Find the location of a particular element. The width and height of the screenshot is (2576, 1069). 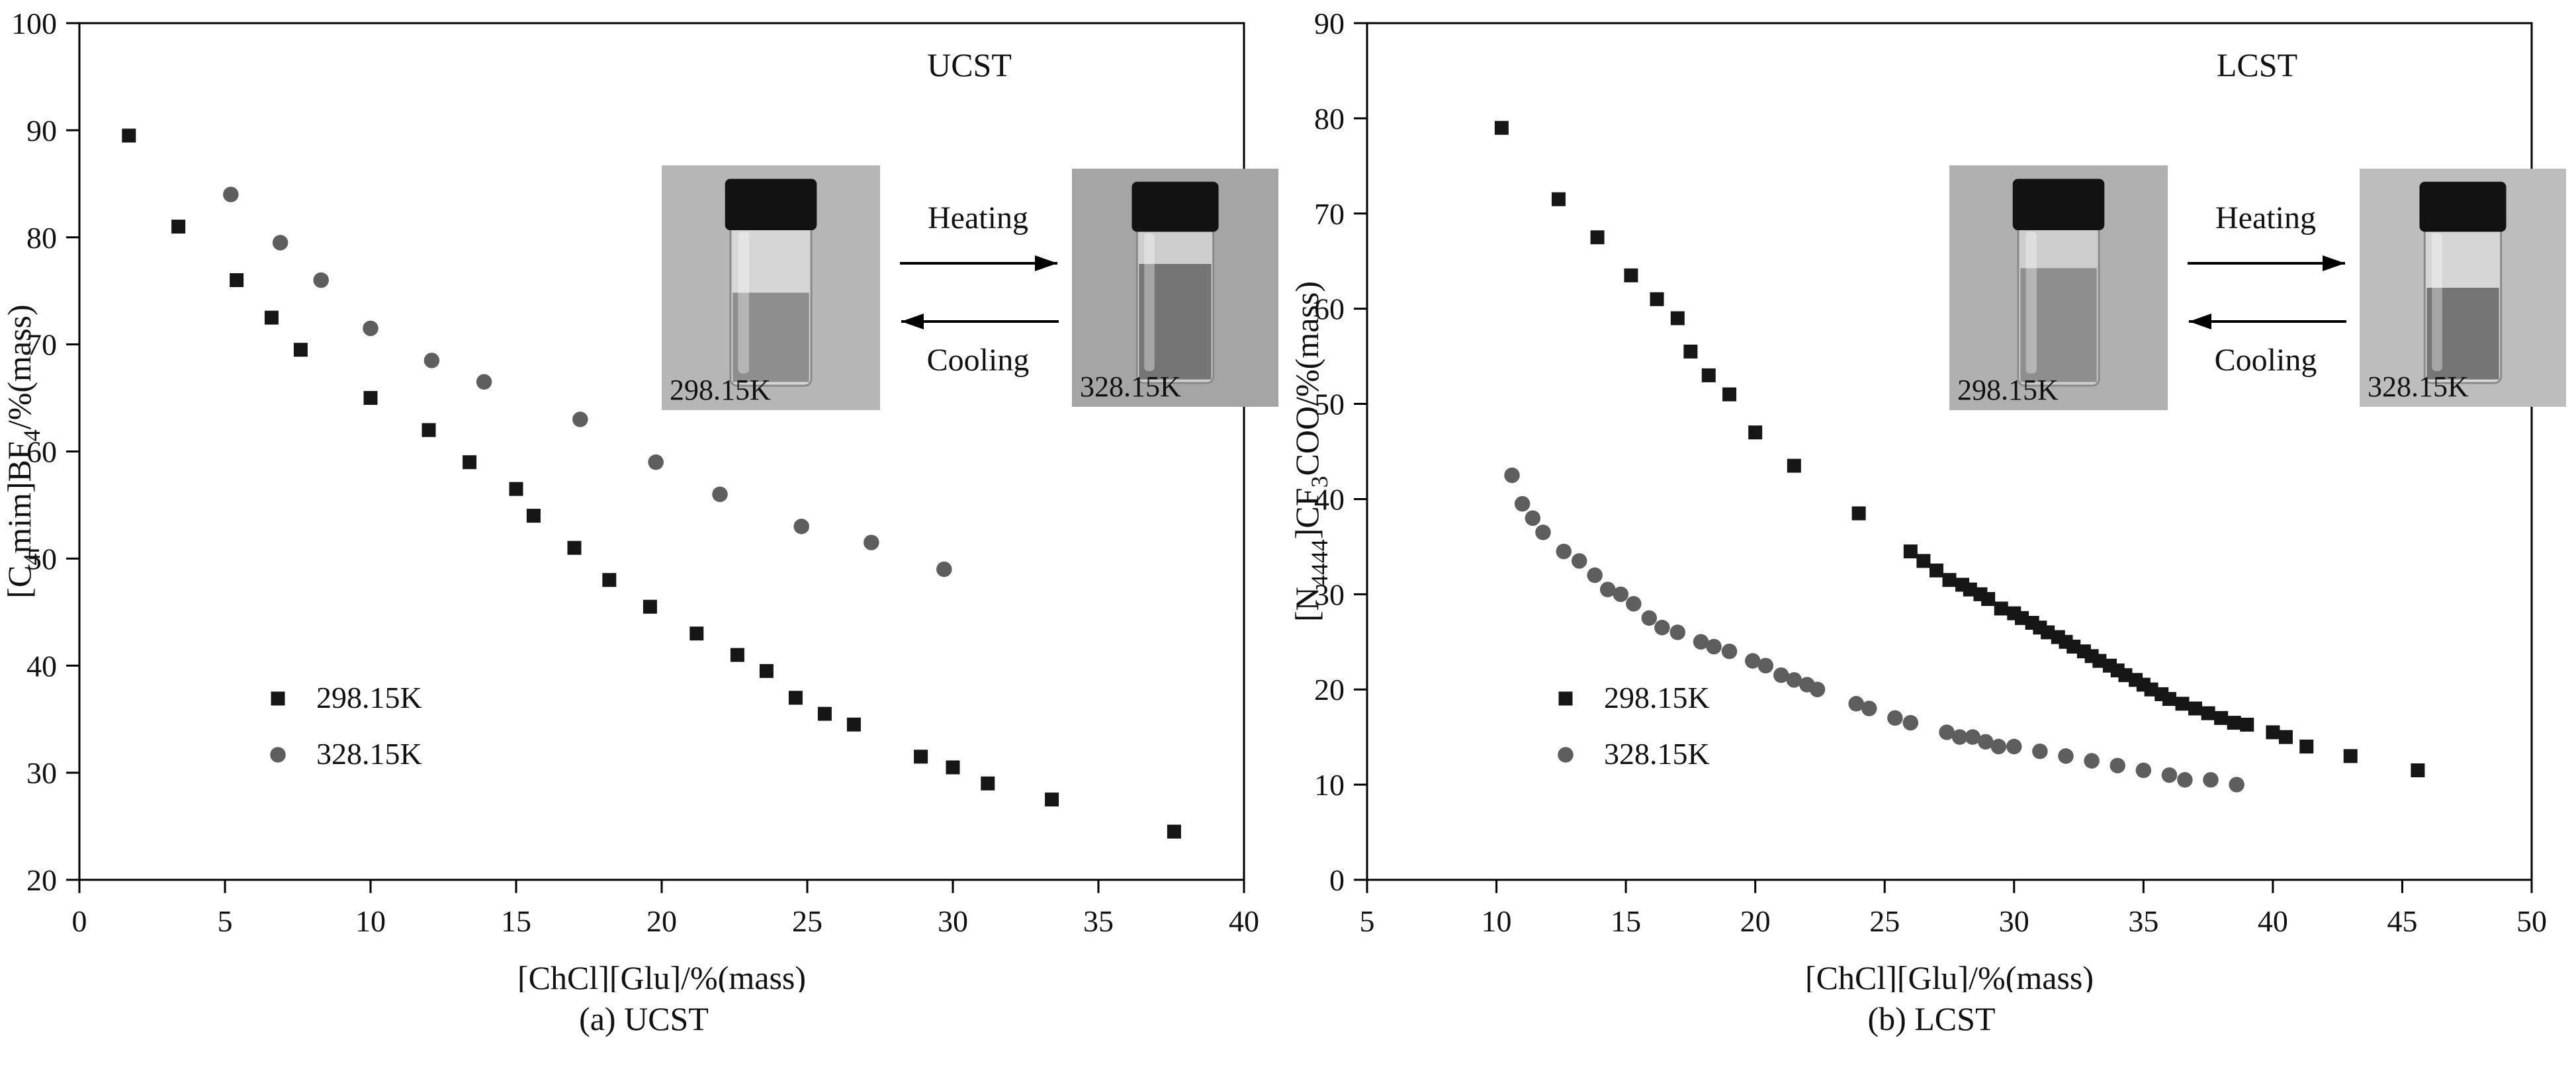

caption-b: (b) LCST is located at coordinates (1931, 1018).